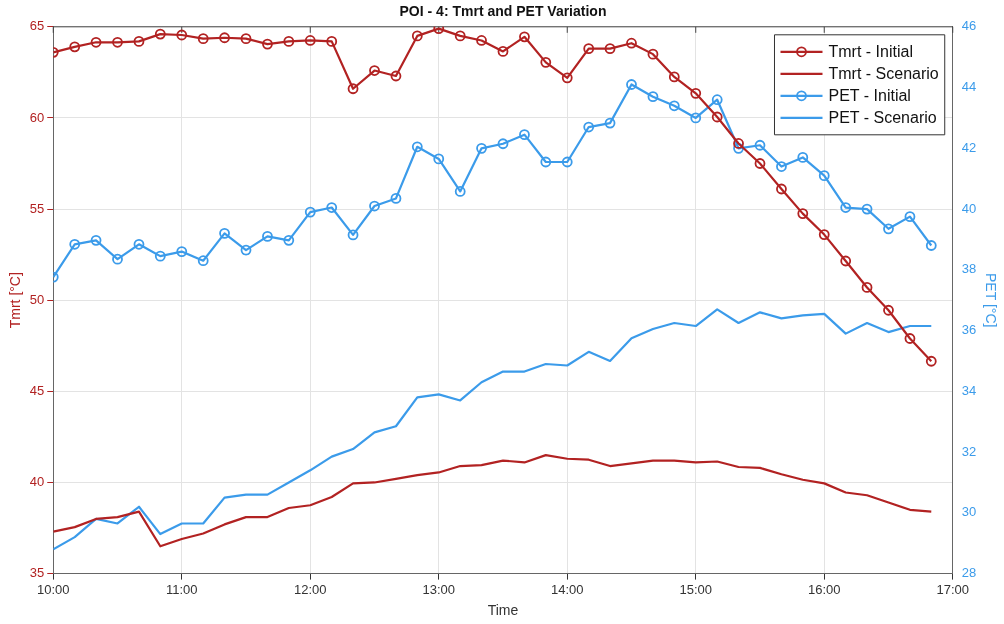  I want to click on y-tick-label: 35, so click(37, 573).